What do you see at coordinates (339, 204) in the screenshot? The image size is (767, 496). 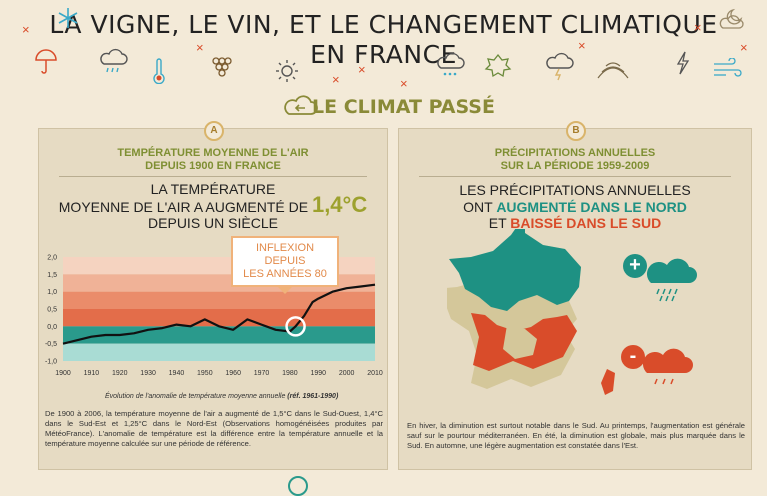 I see `statement-highlight: 1,4°C` at bounding box center [339, 204].